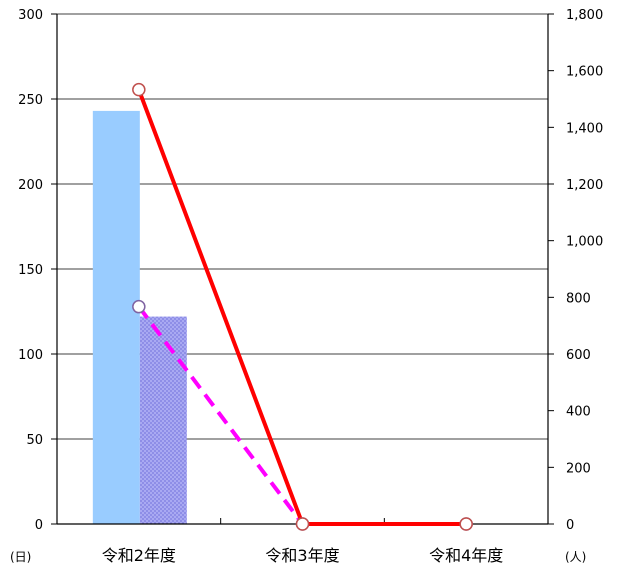 The width and height of the screenshot is (626, 570). I want to click on category-label: 令和3年度, so click(302, 555).